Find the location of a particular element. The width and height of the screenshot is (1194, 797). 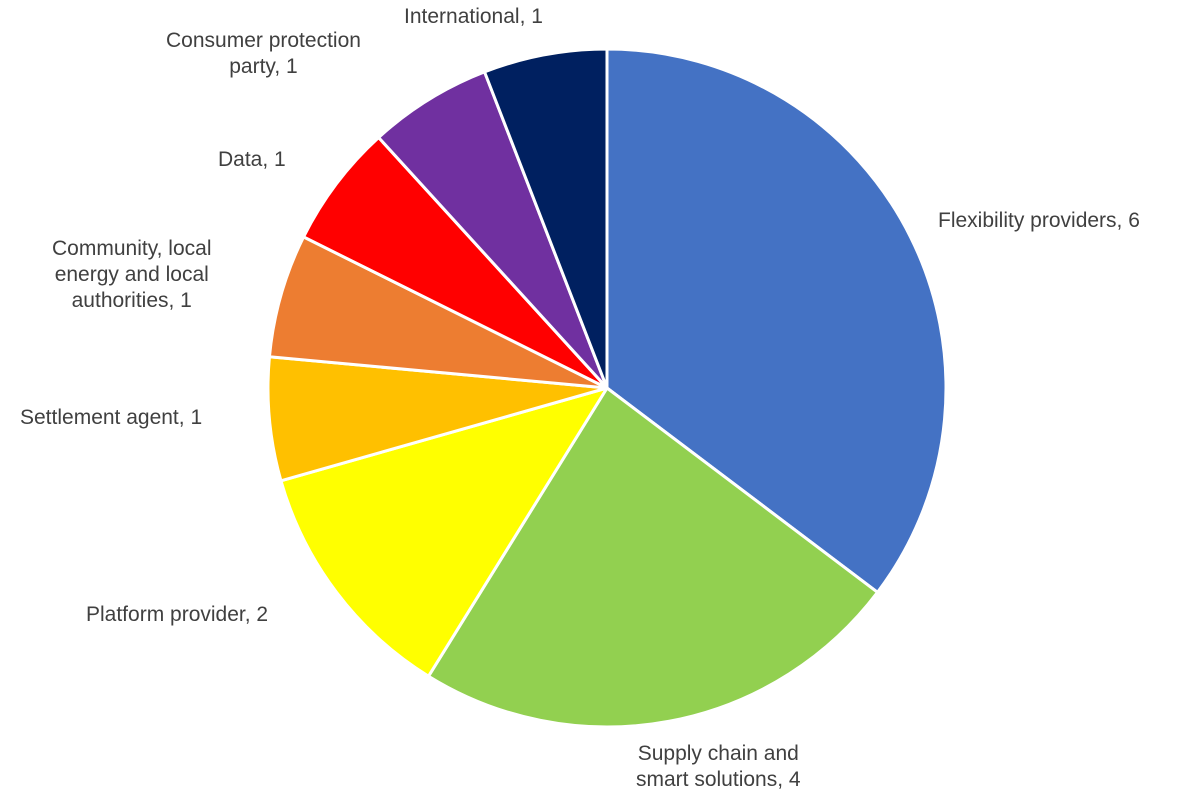

pie-slice-platform-provider is located at coordinates (444, 532).